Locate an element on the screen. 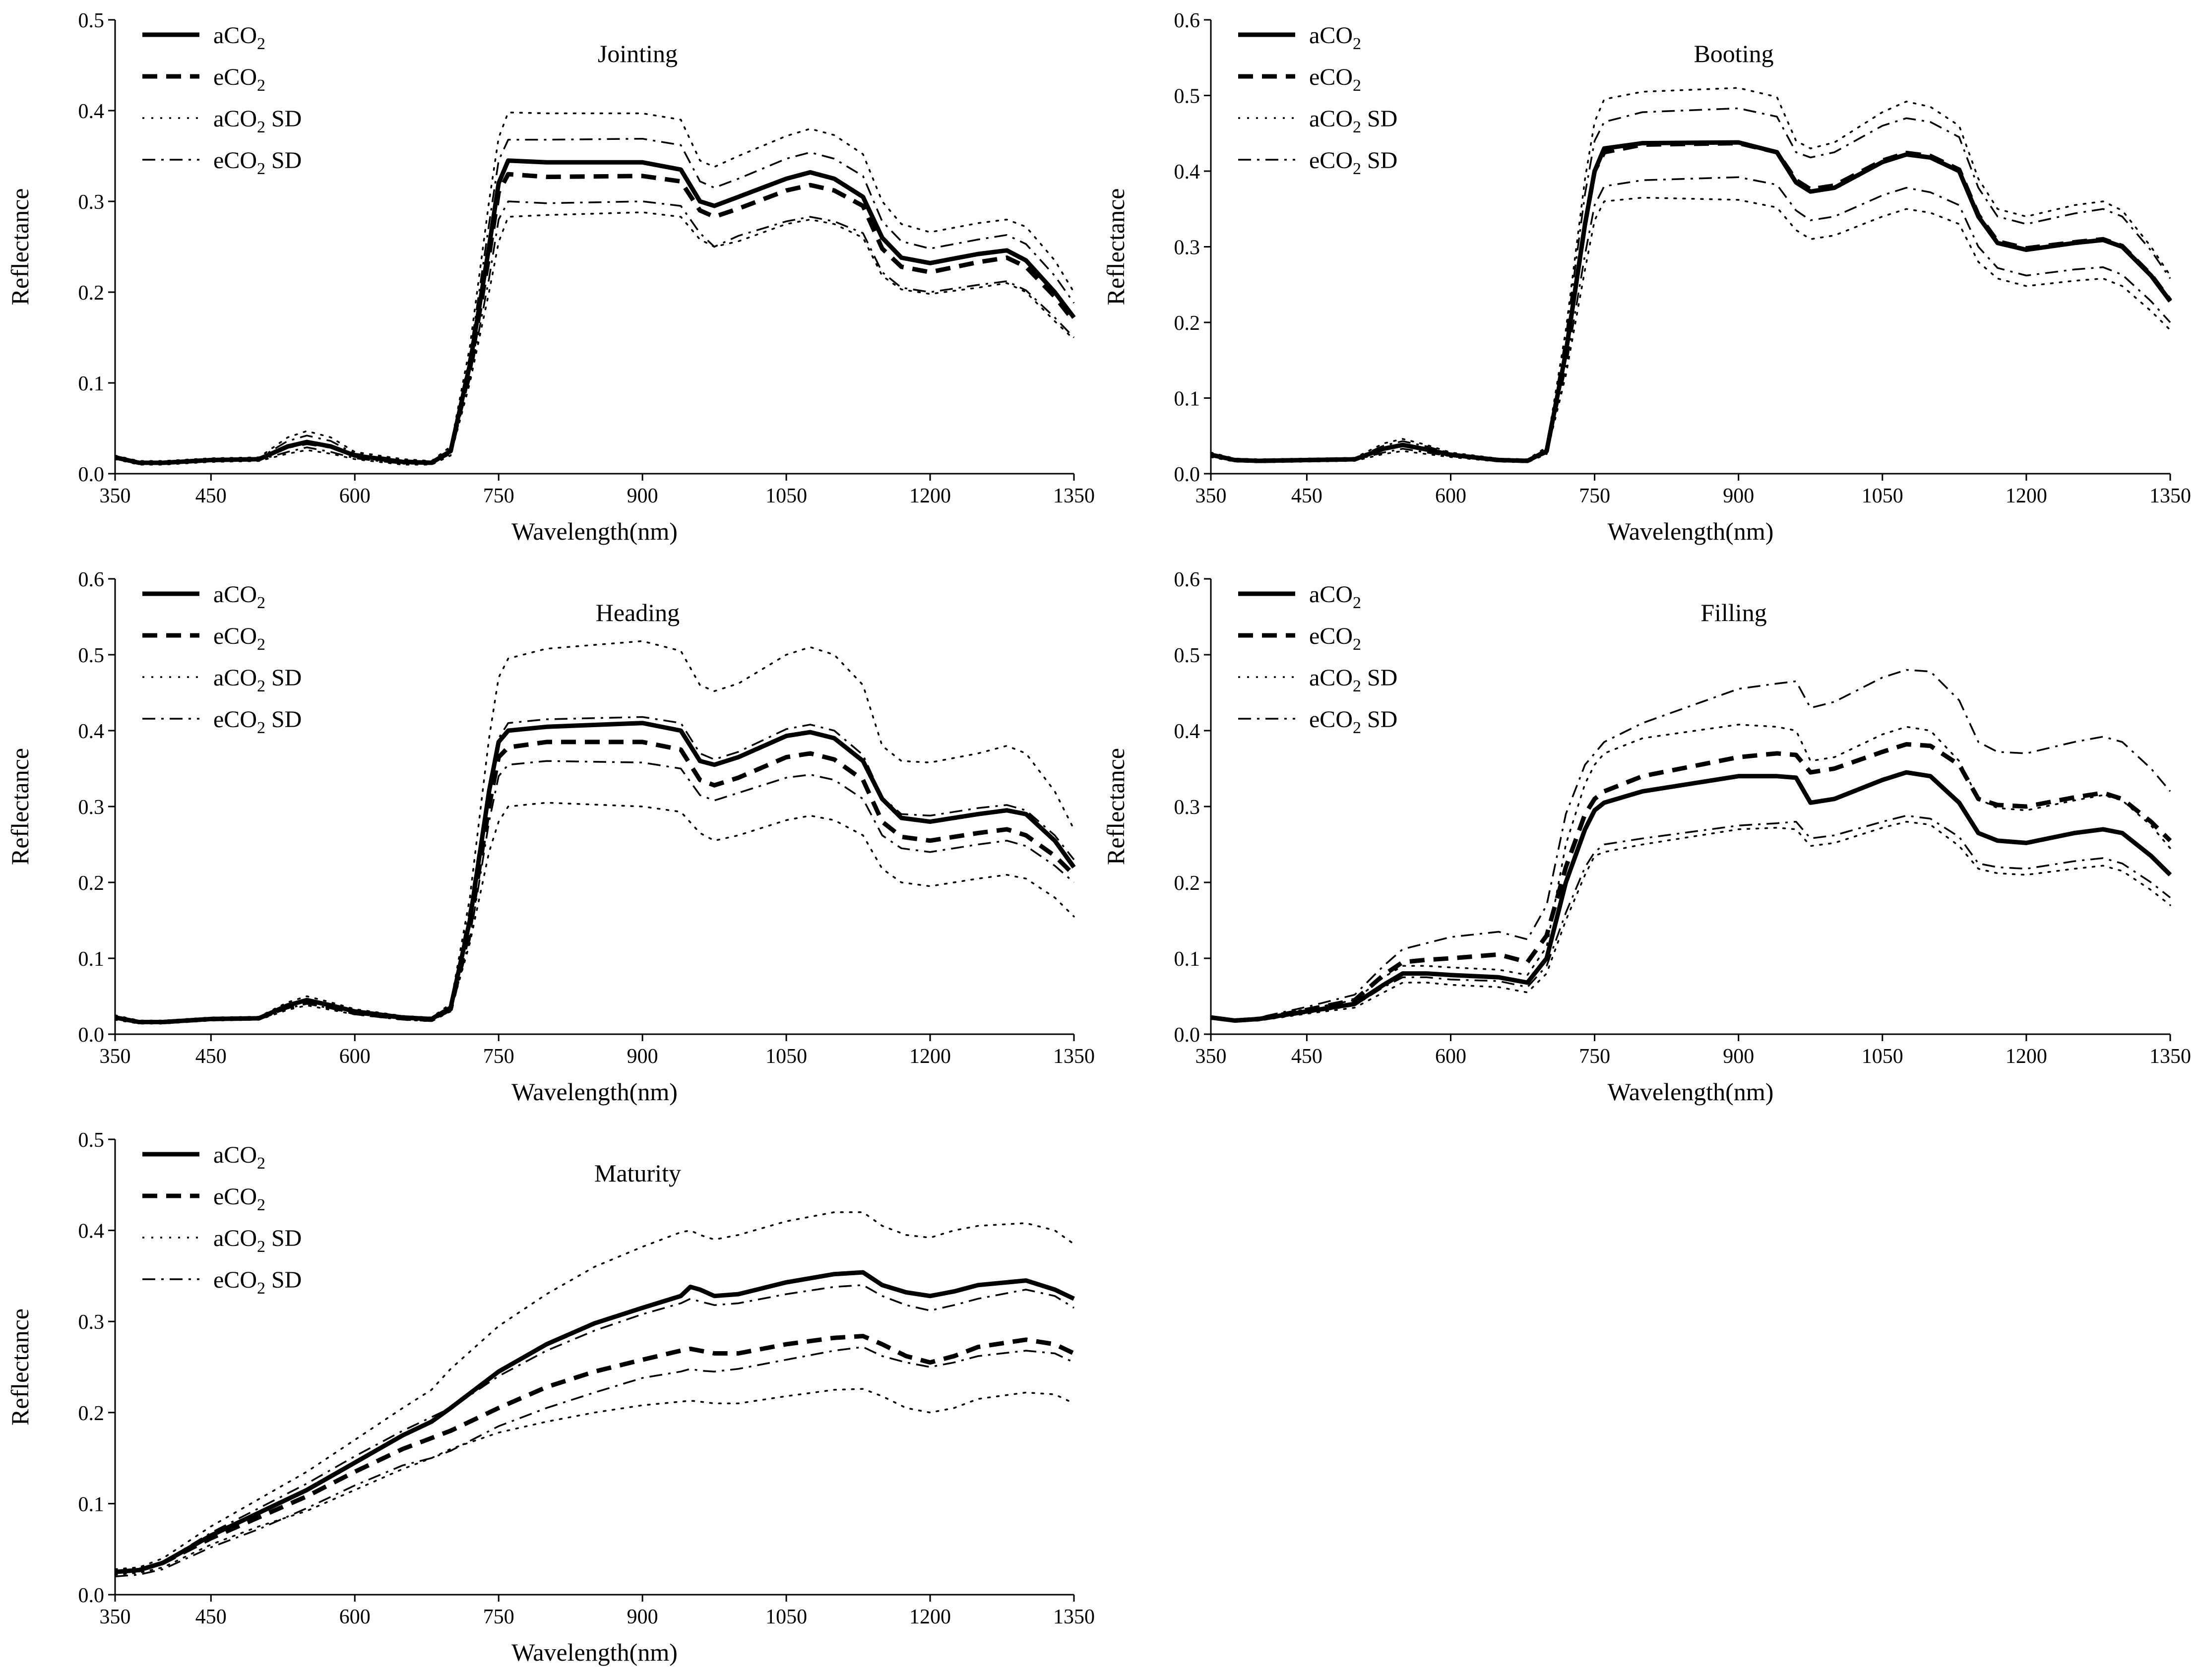 The height and width of the screenshot is (1680, 2199). series-line-aco2-sd-upper is located at coordinates (594, 831).